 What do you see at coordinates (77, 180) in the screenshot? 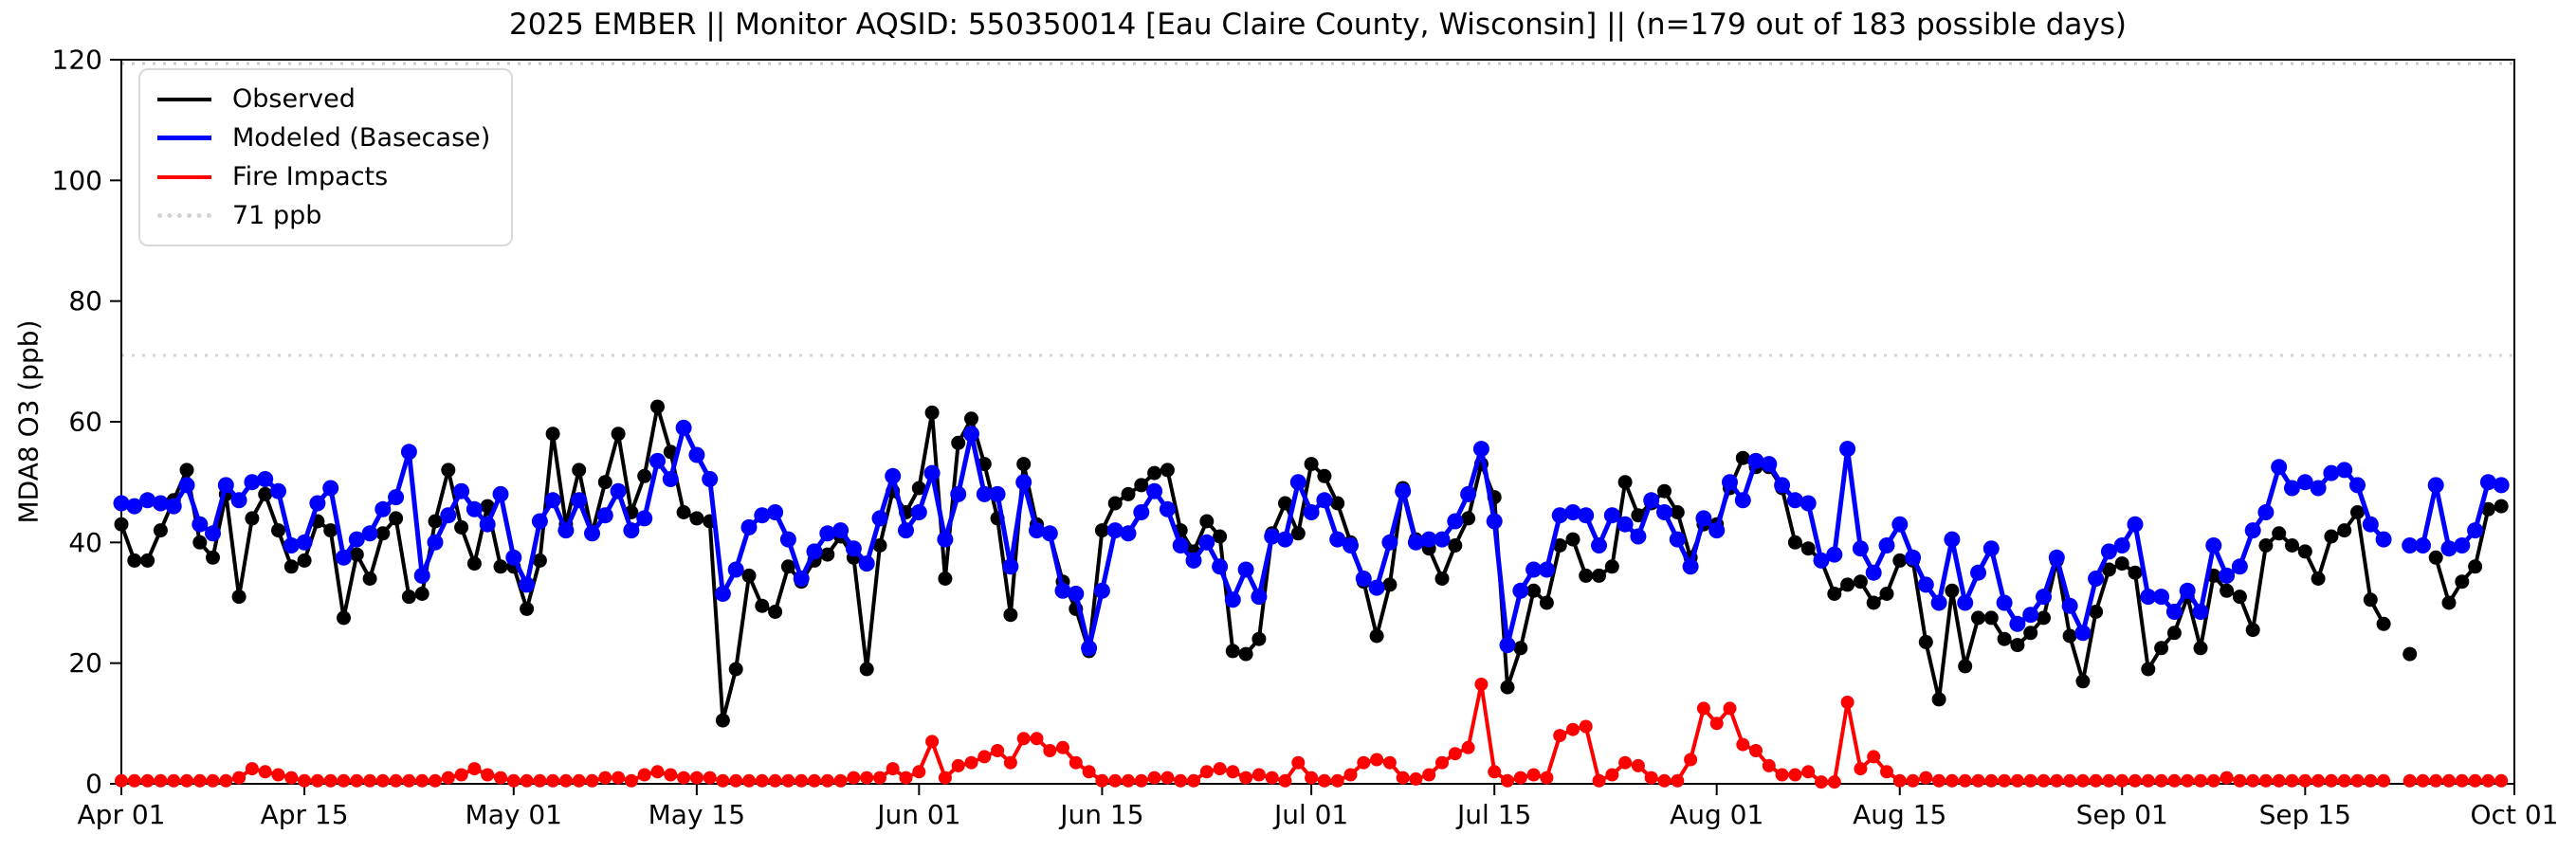
I see `y-tick-label: 100` at bounding box center [77, 180].